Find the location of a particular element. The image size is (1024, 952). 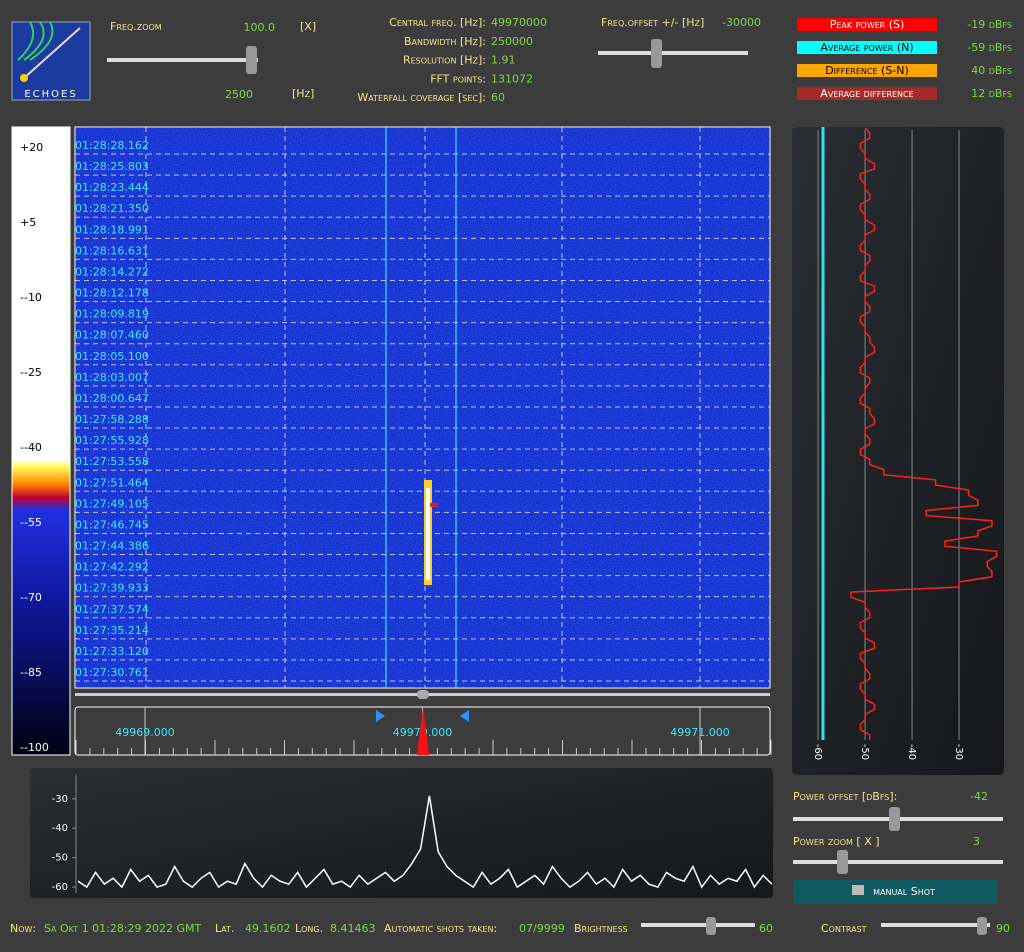

button-label: manual Shot is located at coordinates (904, 891).